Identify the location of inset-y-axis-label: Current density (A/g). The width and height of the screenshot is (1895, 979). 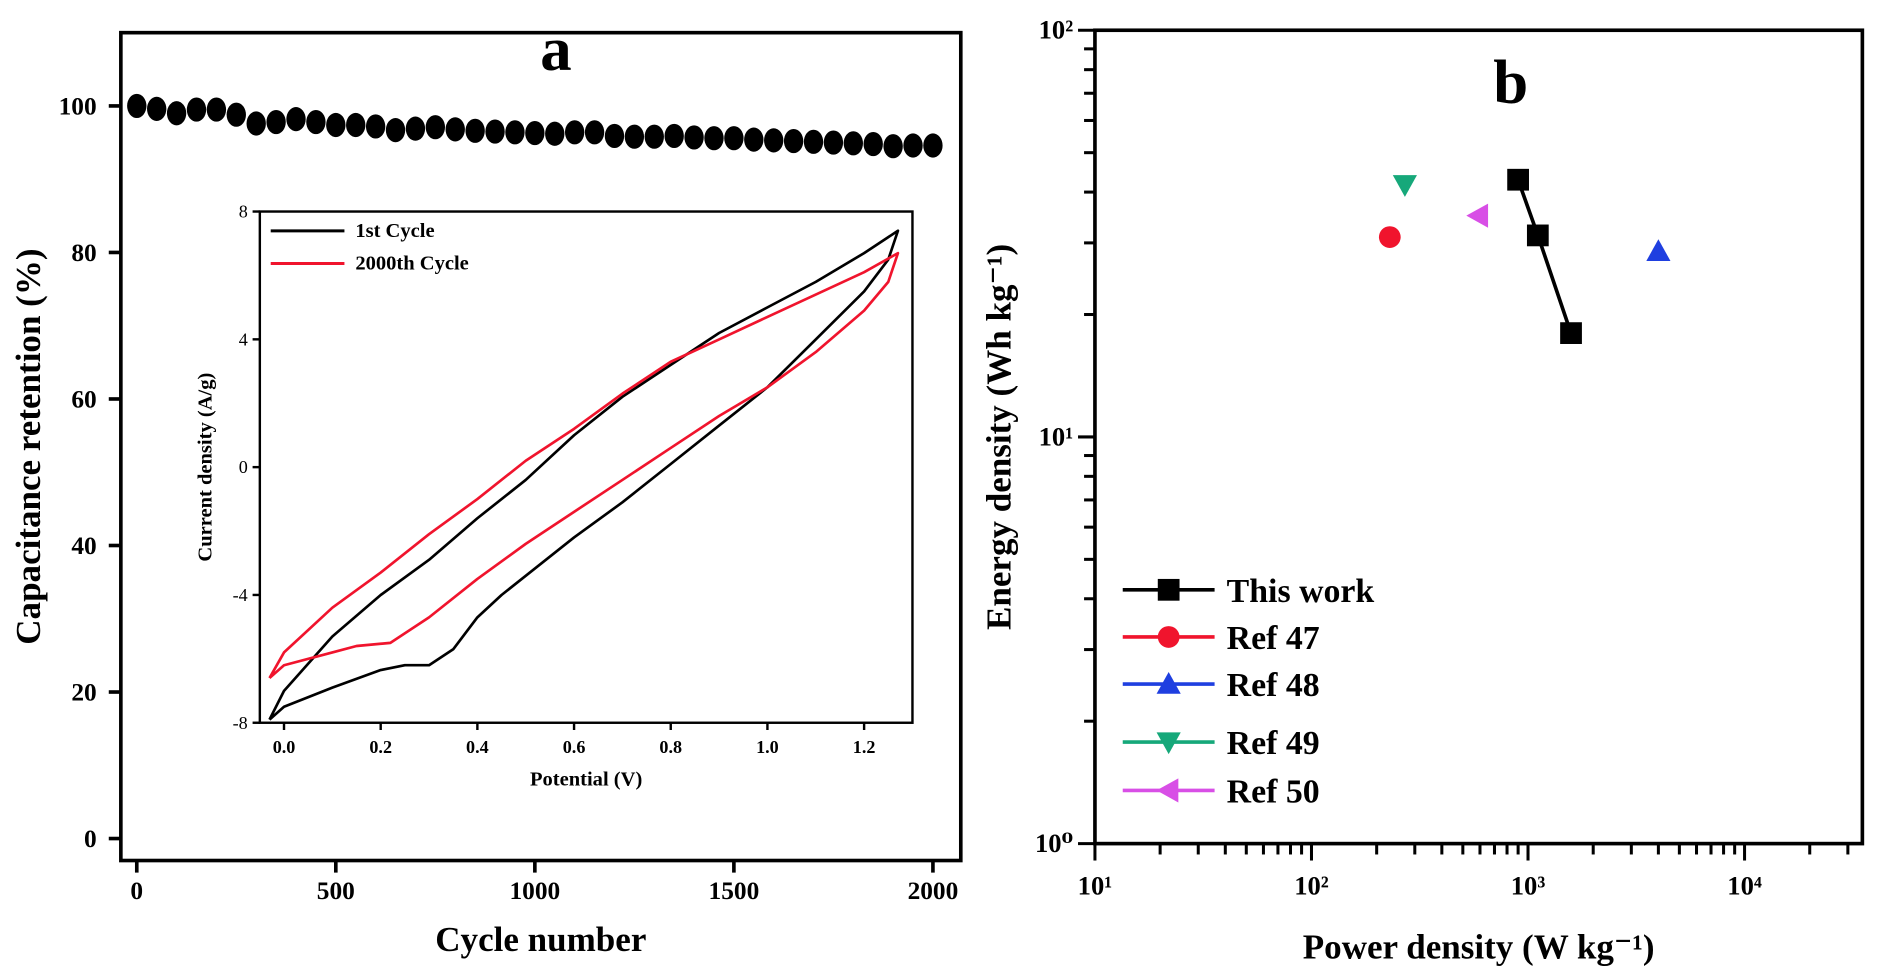
(205, 467).